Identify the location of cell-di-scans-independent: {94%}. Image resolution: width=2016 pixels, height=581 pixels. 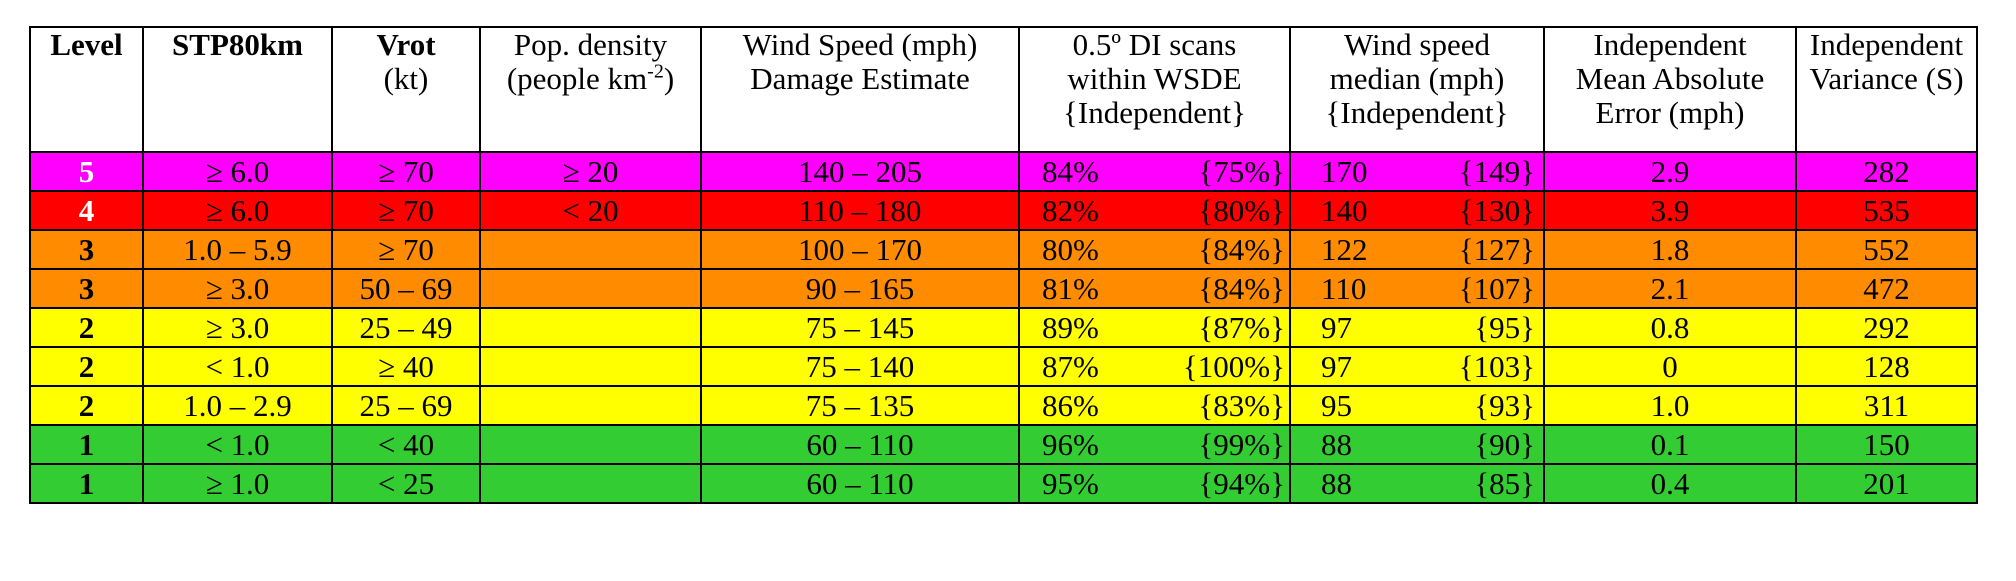
(1241, 483).